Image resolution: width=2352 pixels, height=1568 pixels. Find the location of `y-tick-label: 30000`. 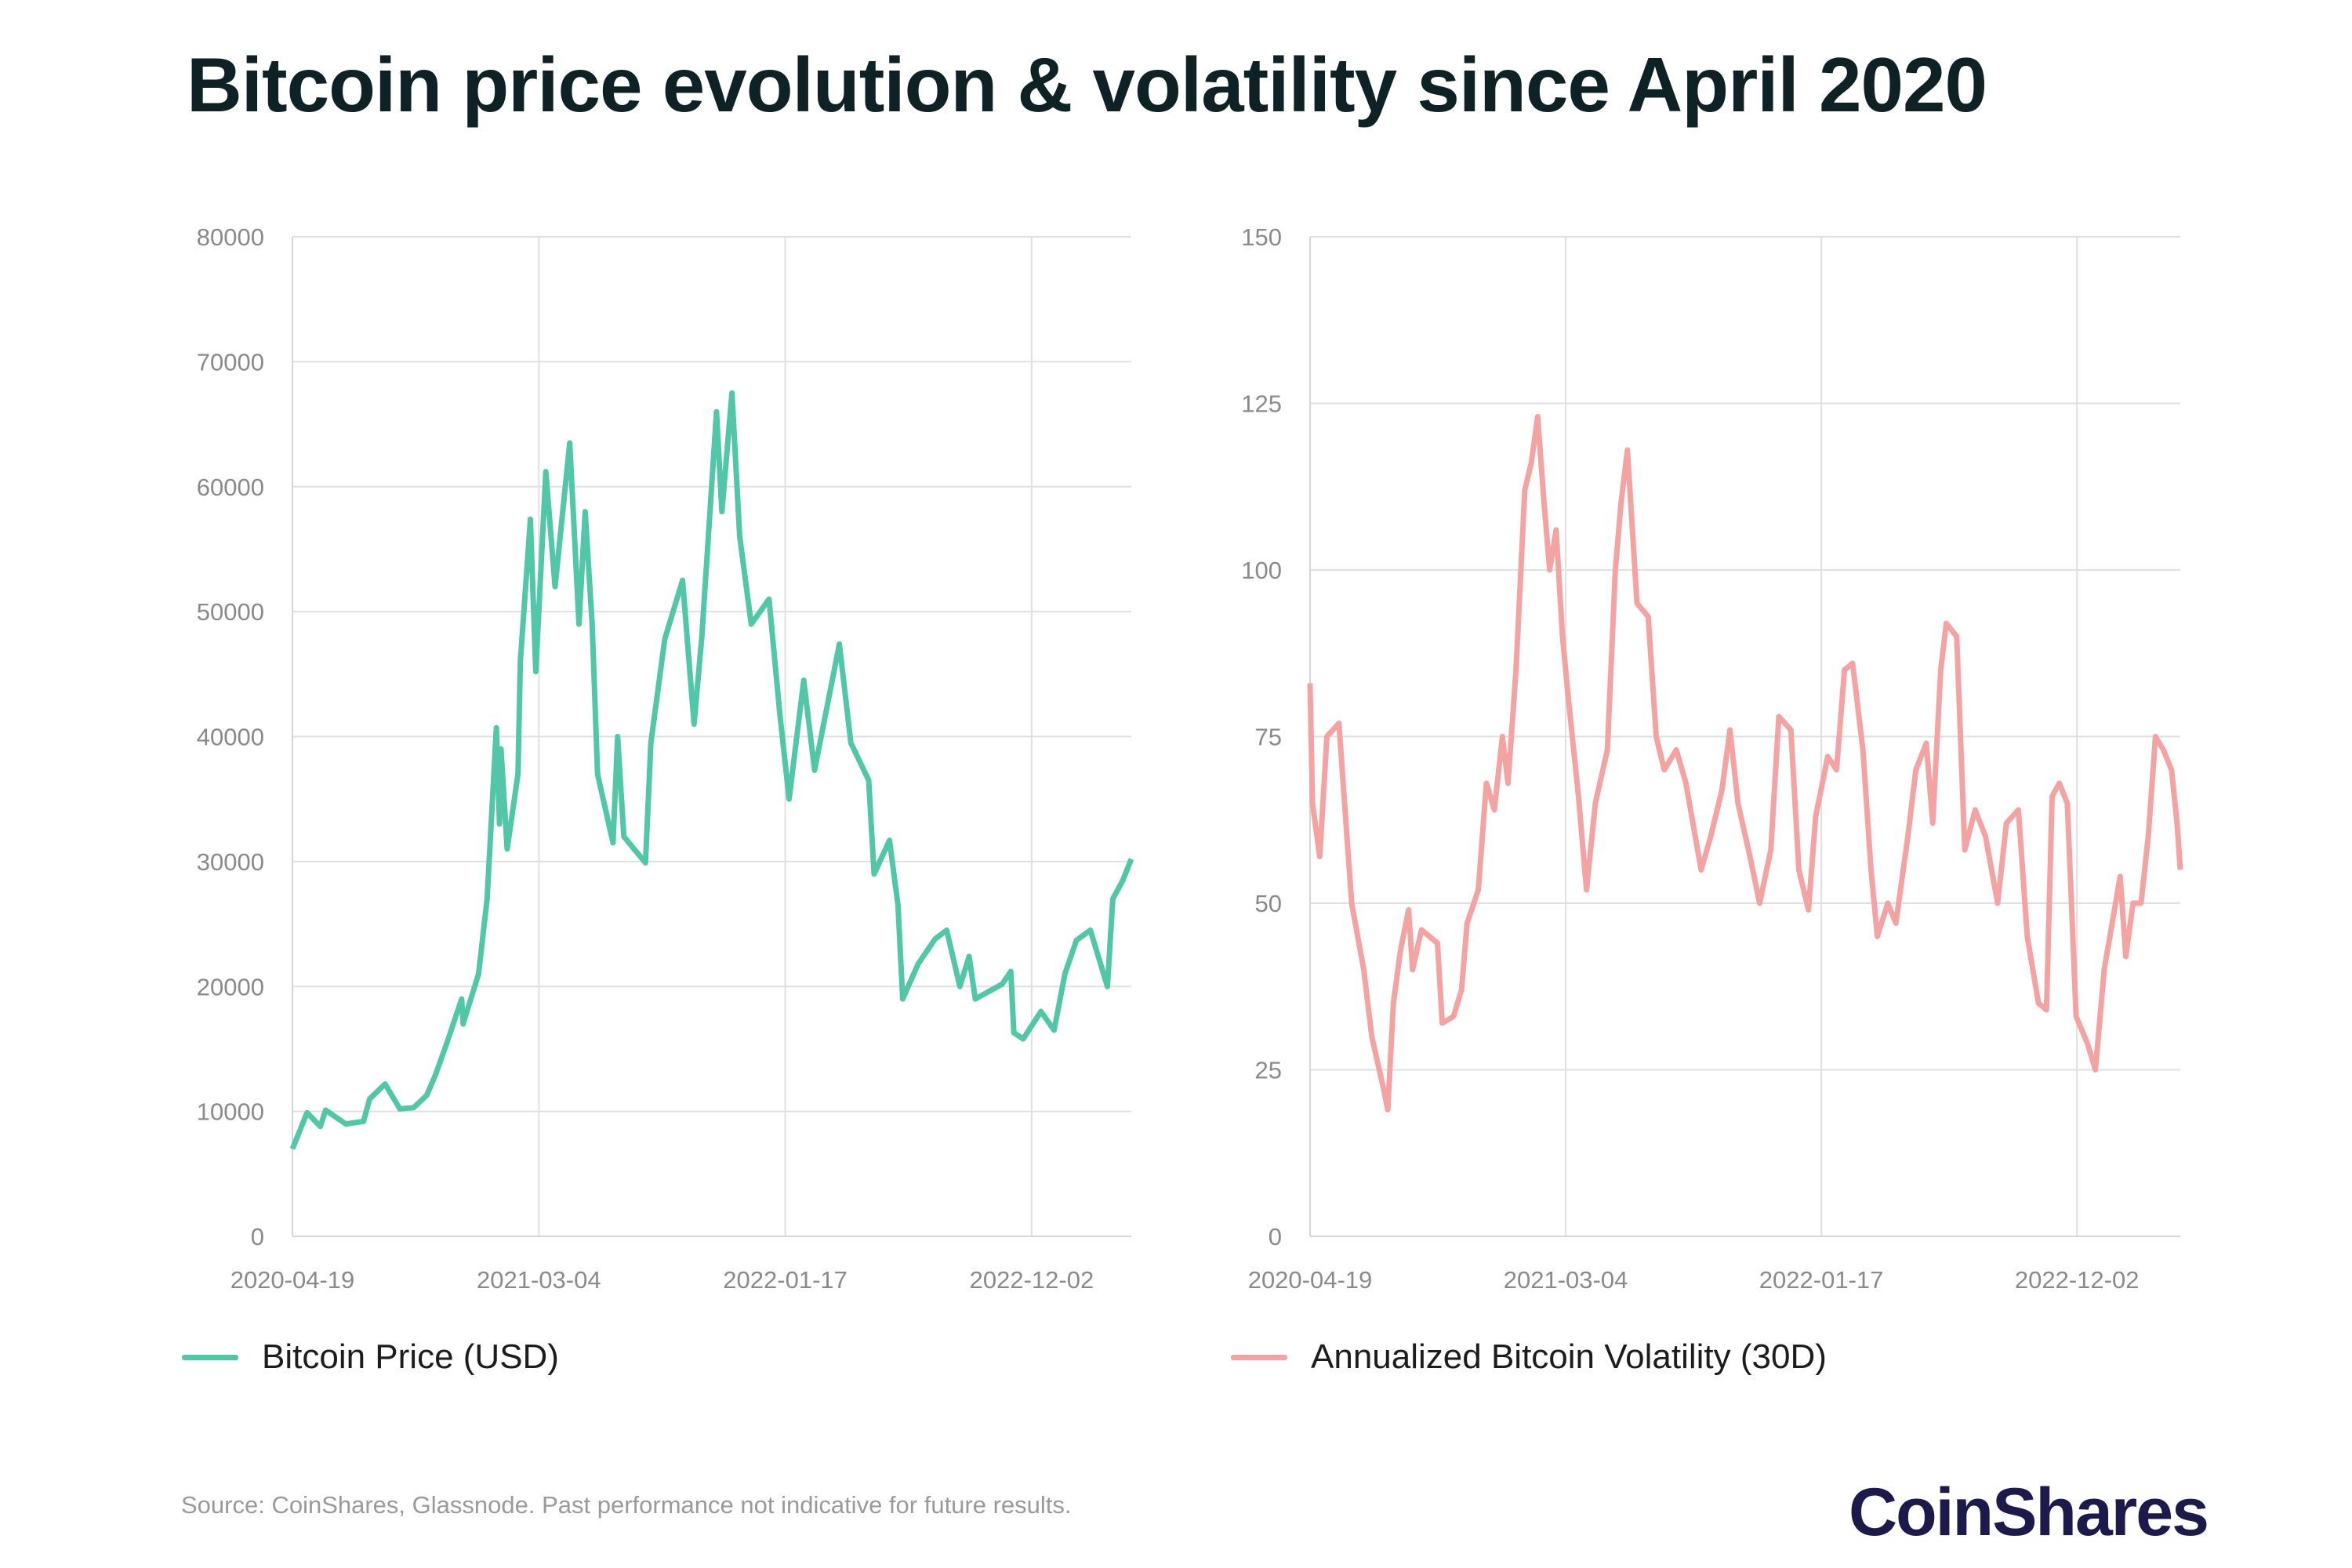

y-tick-label: 30000 is located at coordinates (230, 862).